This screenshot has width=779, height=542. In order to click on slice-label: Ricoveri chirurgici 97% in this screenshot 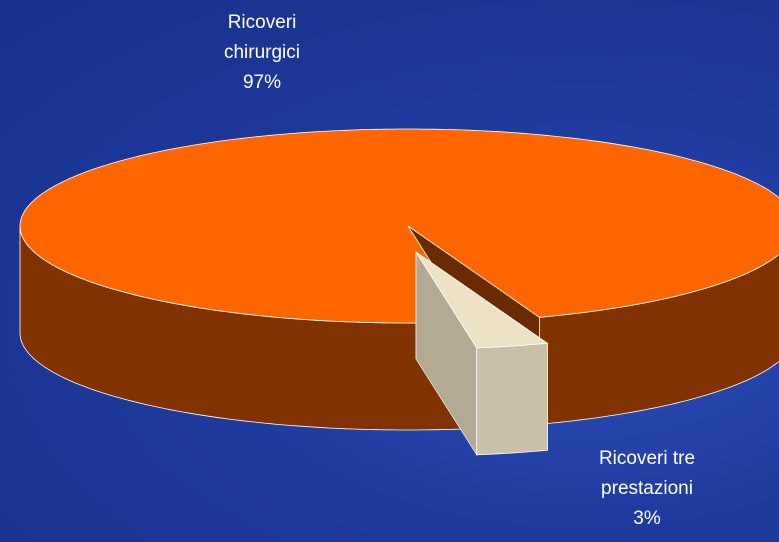, I will do `click(262, 53)`.